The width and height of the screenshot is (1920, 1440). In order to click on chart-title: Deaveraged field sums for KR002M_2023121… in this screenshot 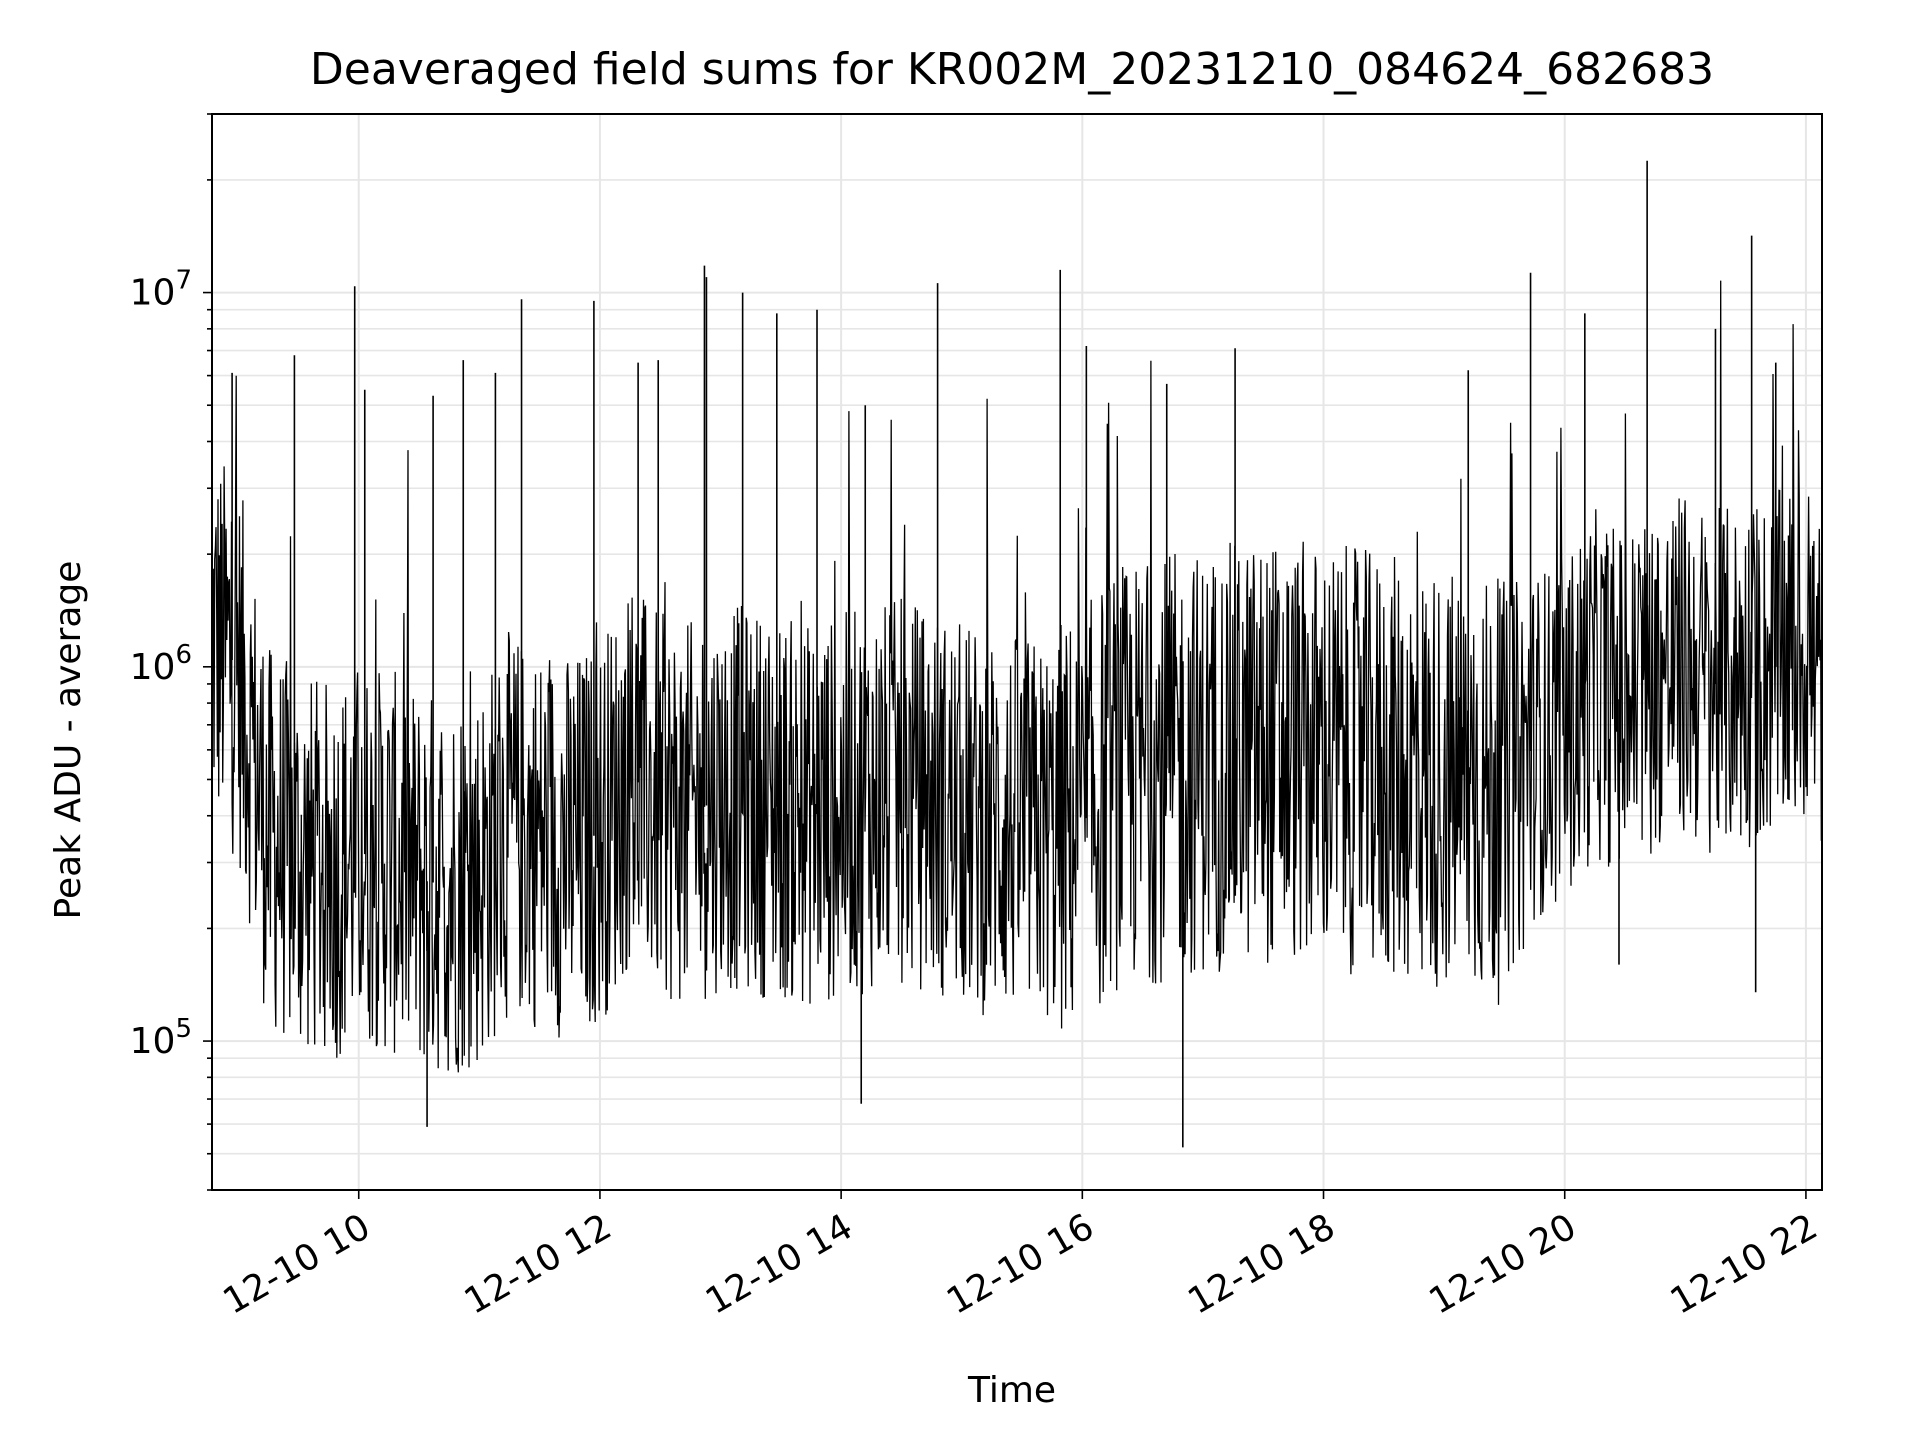, I will do `click(1012, 69)`.